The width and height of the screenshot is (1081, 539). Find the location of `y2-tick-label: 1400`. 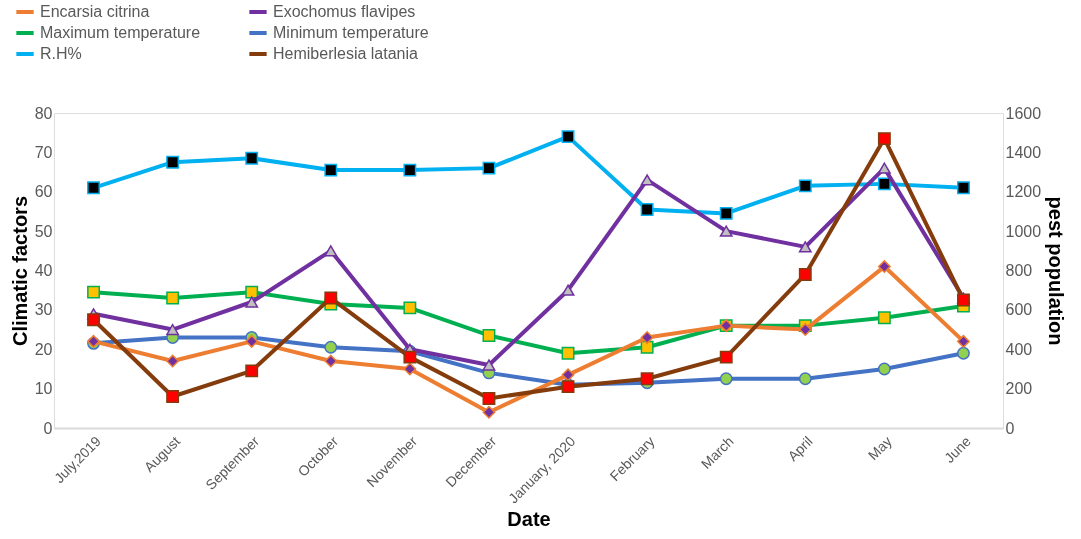

y2-tick-label: 1400 is located at coordinates (1023, 152).